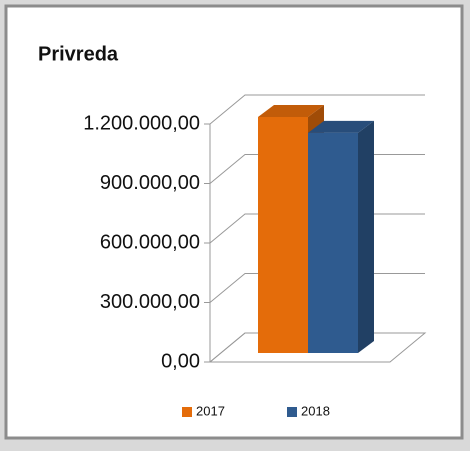  Describe the element at coordinates (180, 361) in the screenshot. I see `y-tick-label: 0,00` at that location.